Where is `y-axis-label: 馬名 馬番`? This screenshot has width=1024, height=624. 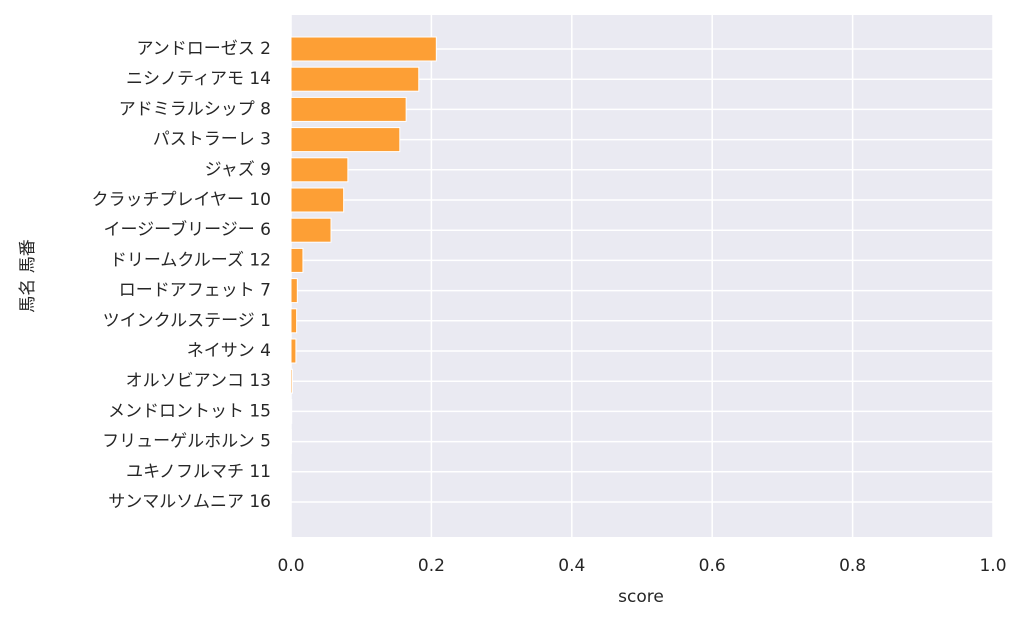
y-axis-label: 馬名 馬番 is located at coordinates (28, 275).